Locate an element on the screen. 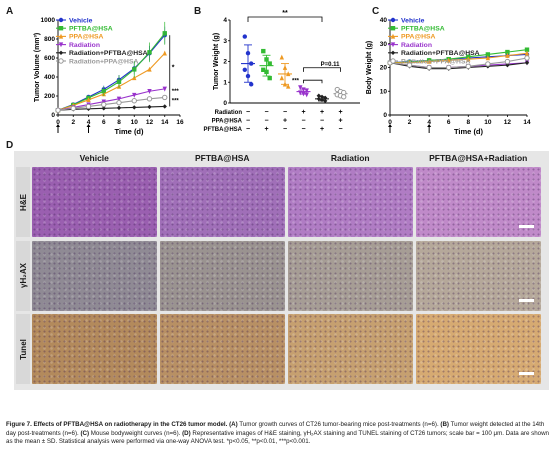  histology-row-label-text: H&E is located at coordinates (23, 202).